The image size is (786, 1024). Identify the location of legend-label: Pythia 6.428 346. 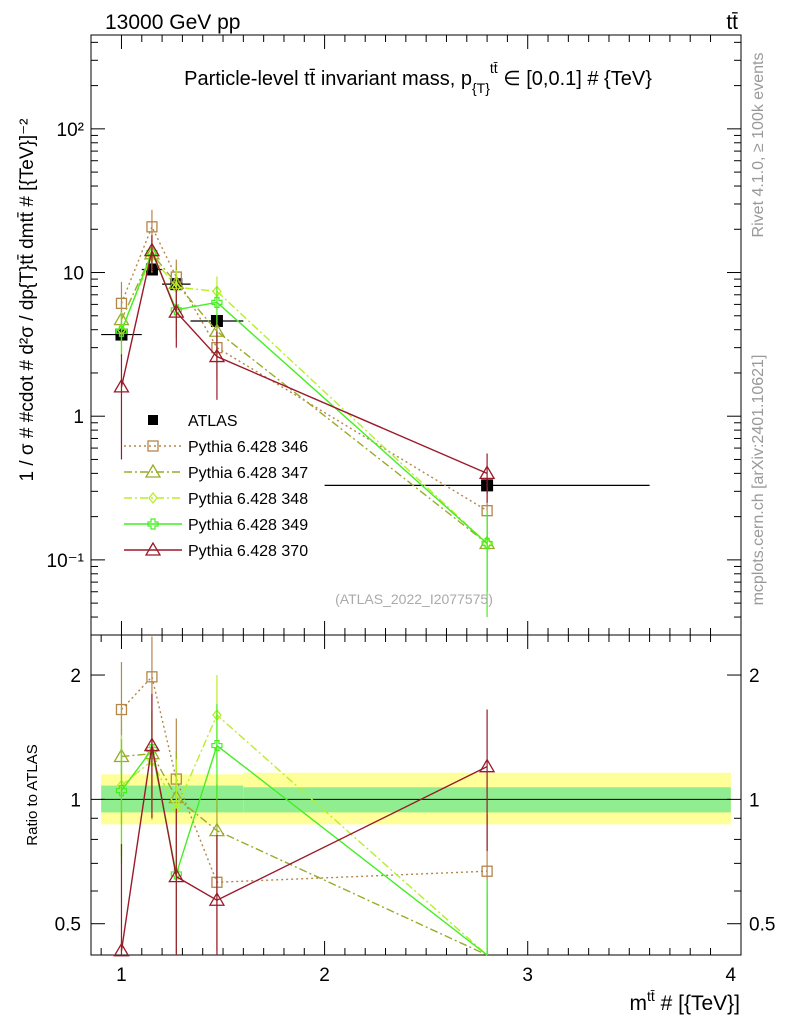
(248, 447).